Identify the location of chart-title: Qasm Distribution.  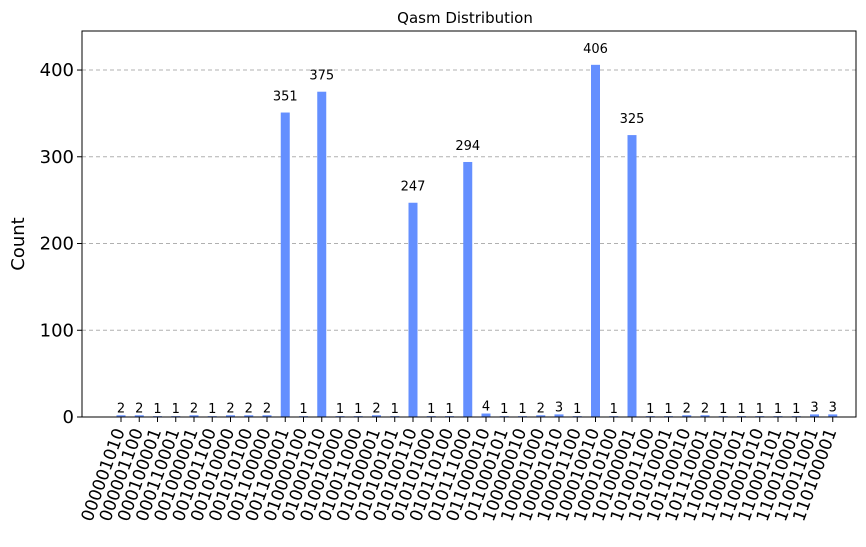
(465, 18).